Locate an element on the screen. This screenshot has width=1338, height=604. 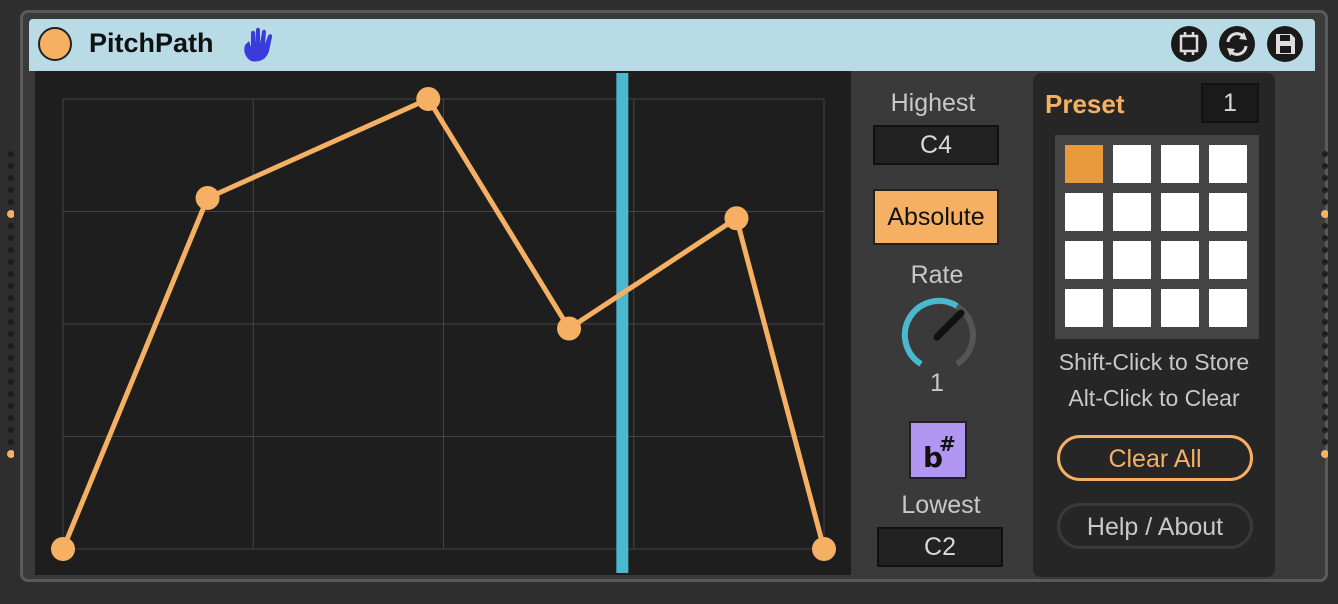
left-connector-dots is located at coordinates (10, 304).